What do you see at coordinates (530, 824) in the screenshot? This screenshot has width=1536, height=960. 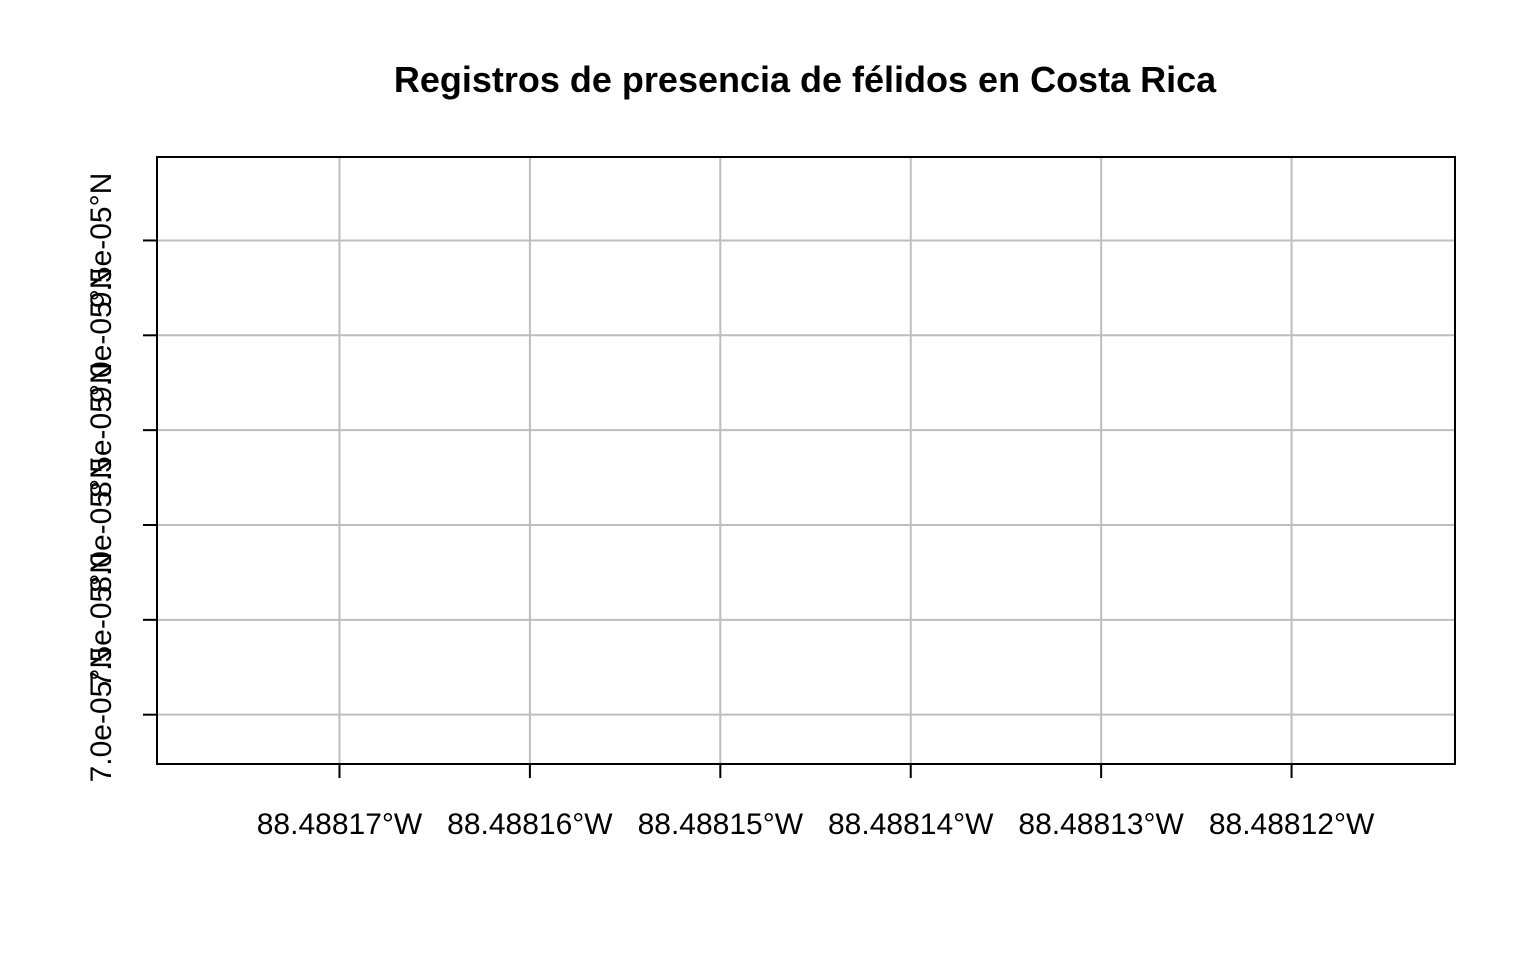 I see `x-tick-label: 88.48816°W` at bounding box center [530, 824].